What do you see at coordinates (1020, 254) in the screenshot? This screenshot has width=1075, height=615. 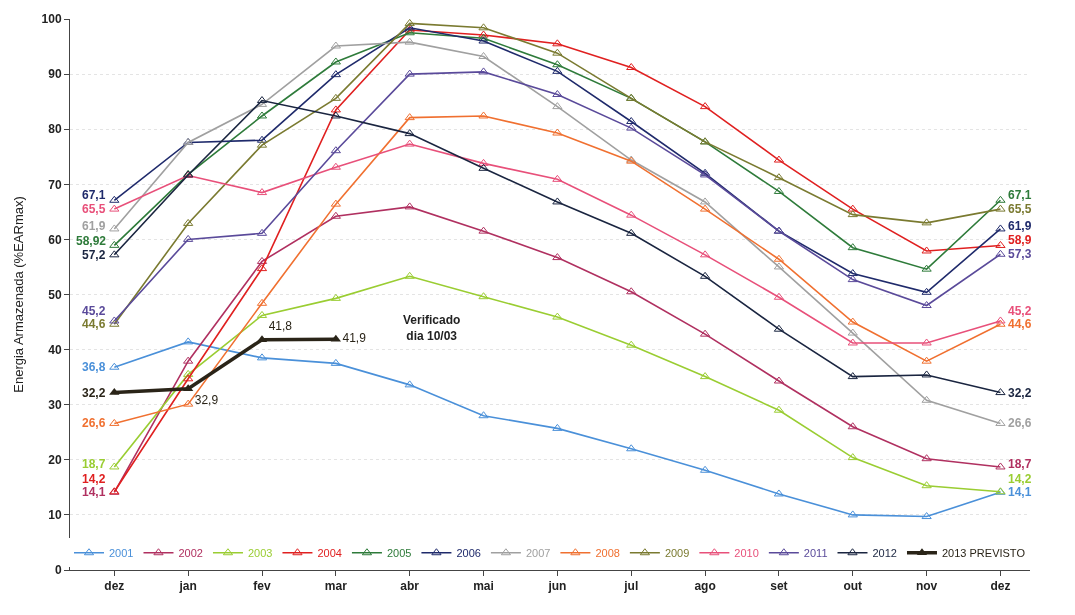 I see `data-label: 57,3` at bounding box center [1020, 254].